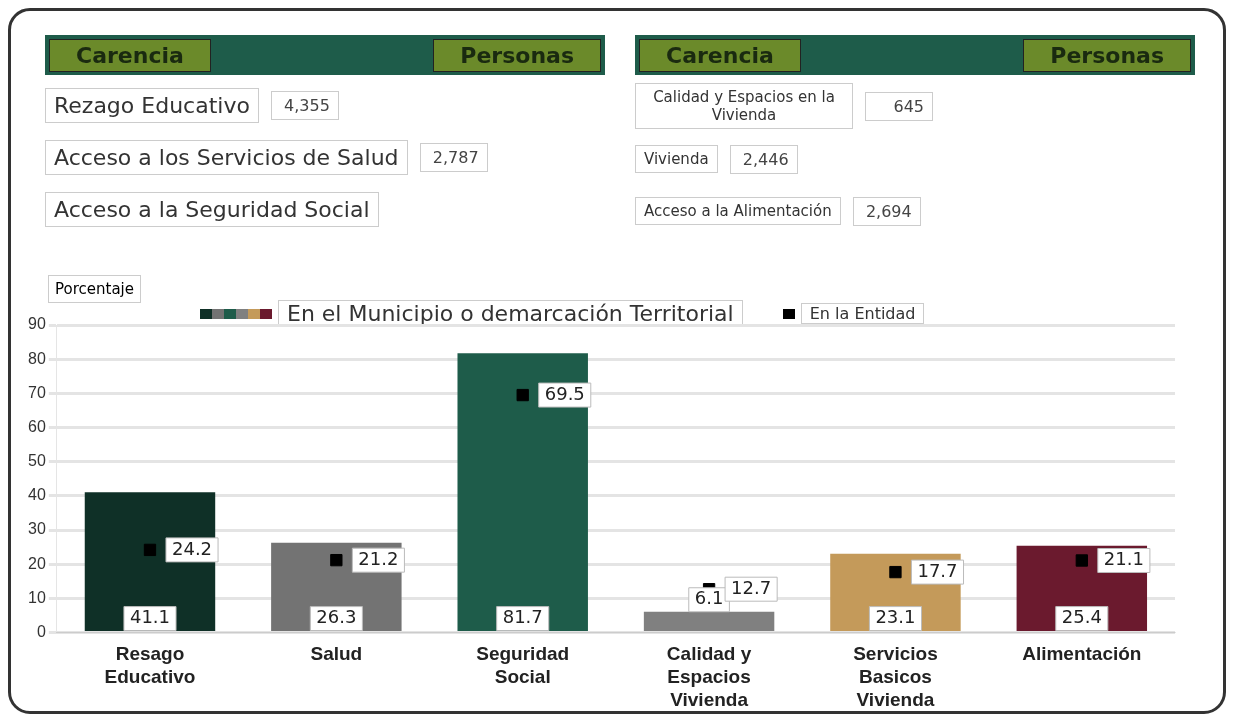  Describe the element at coordinates (37, 461) in the screenshot. I see `y-tick-label: 50` at that location.